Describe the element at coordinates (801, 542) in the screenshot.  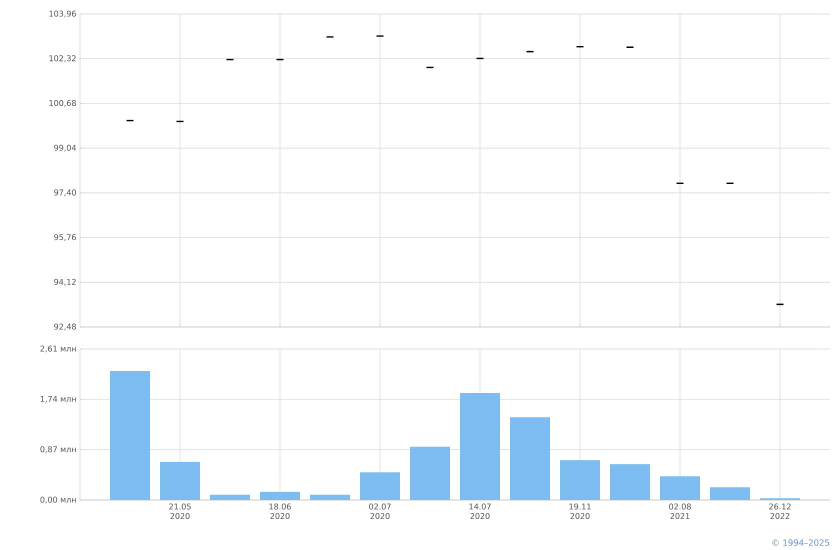
I see `text: © 1994–2025` at that location.